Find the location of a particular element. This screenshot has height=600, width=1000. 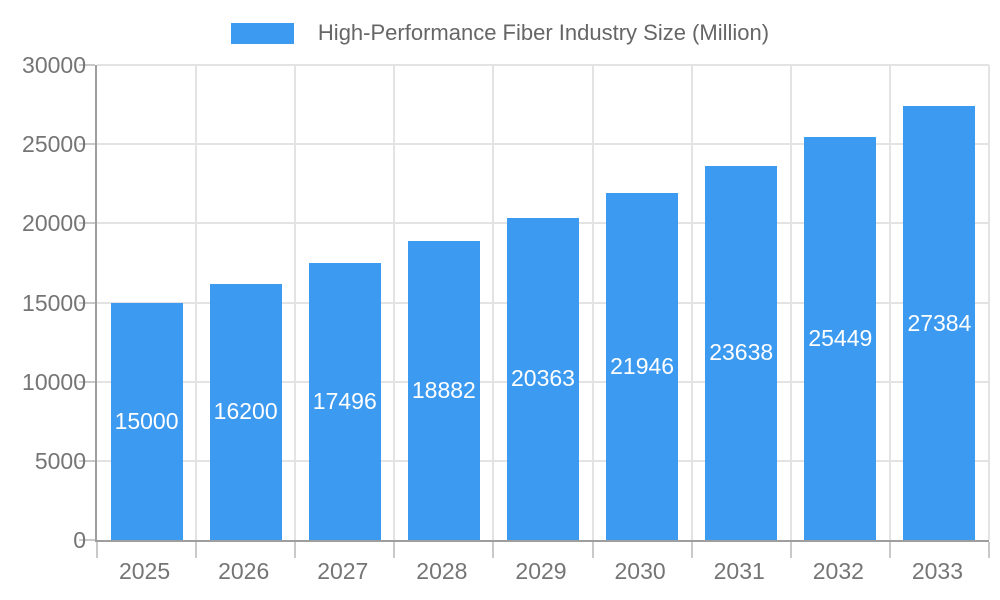

x-axis-tick-label: 2029 is located at coordinates (541, 571).